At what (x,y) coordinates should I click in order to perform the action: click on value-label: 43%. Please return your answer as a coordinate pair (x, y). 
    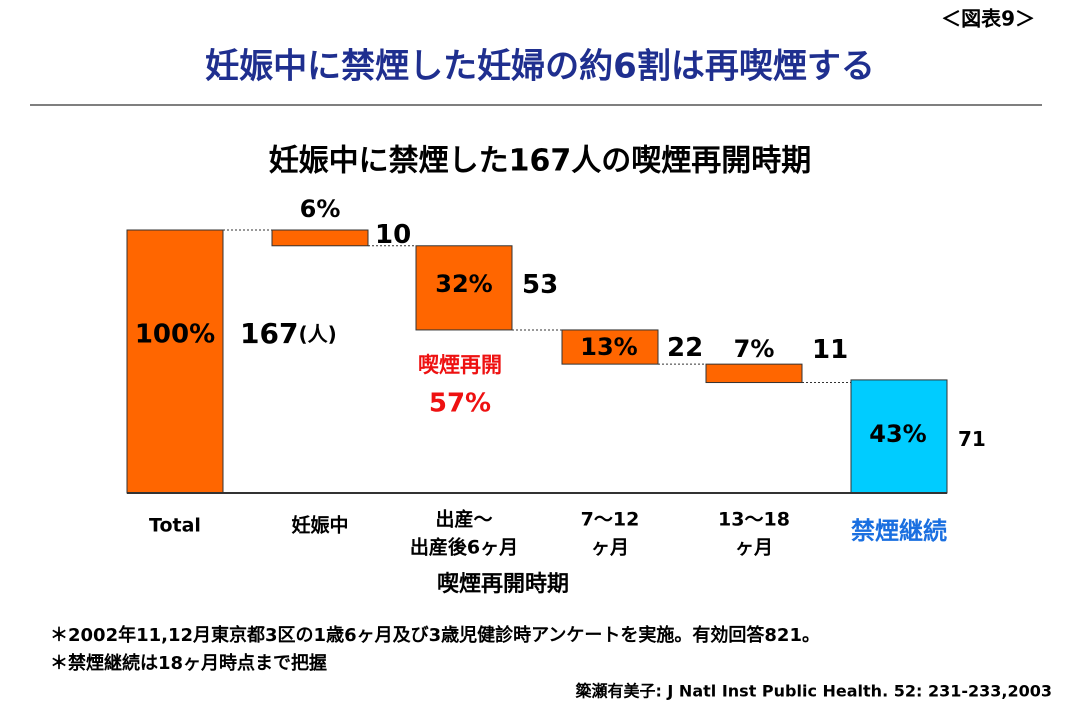
    Looking at the image, I should click on (897, 434).